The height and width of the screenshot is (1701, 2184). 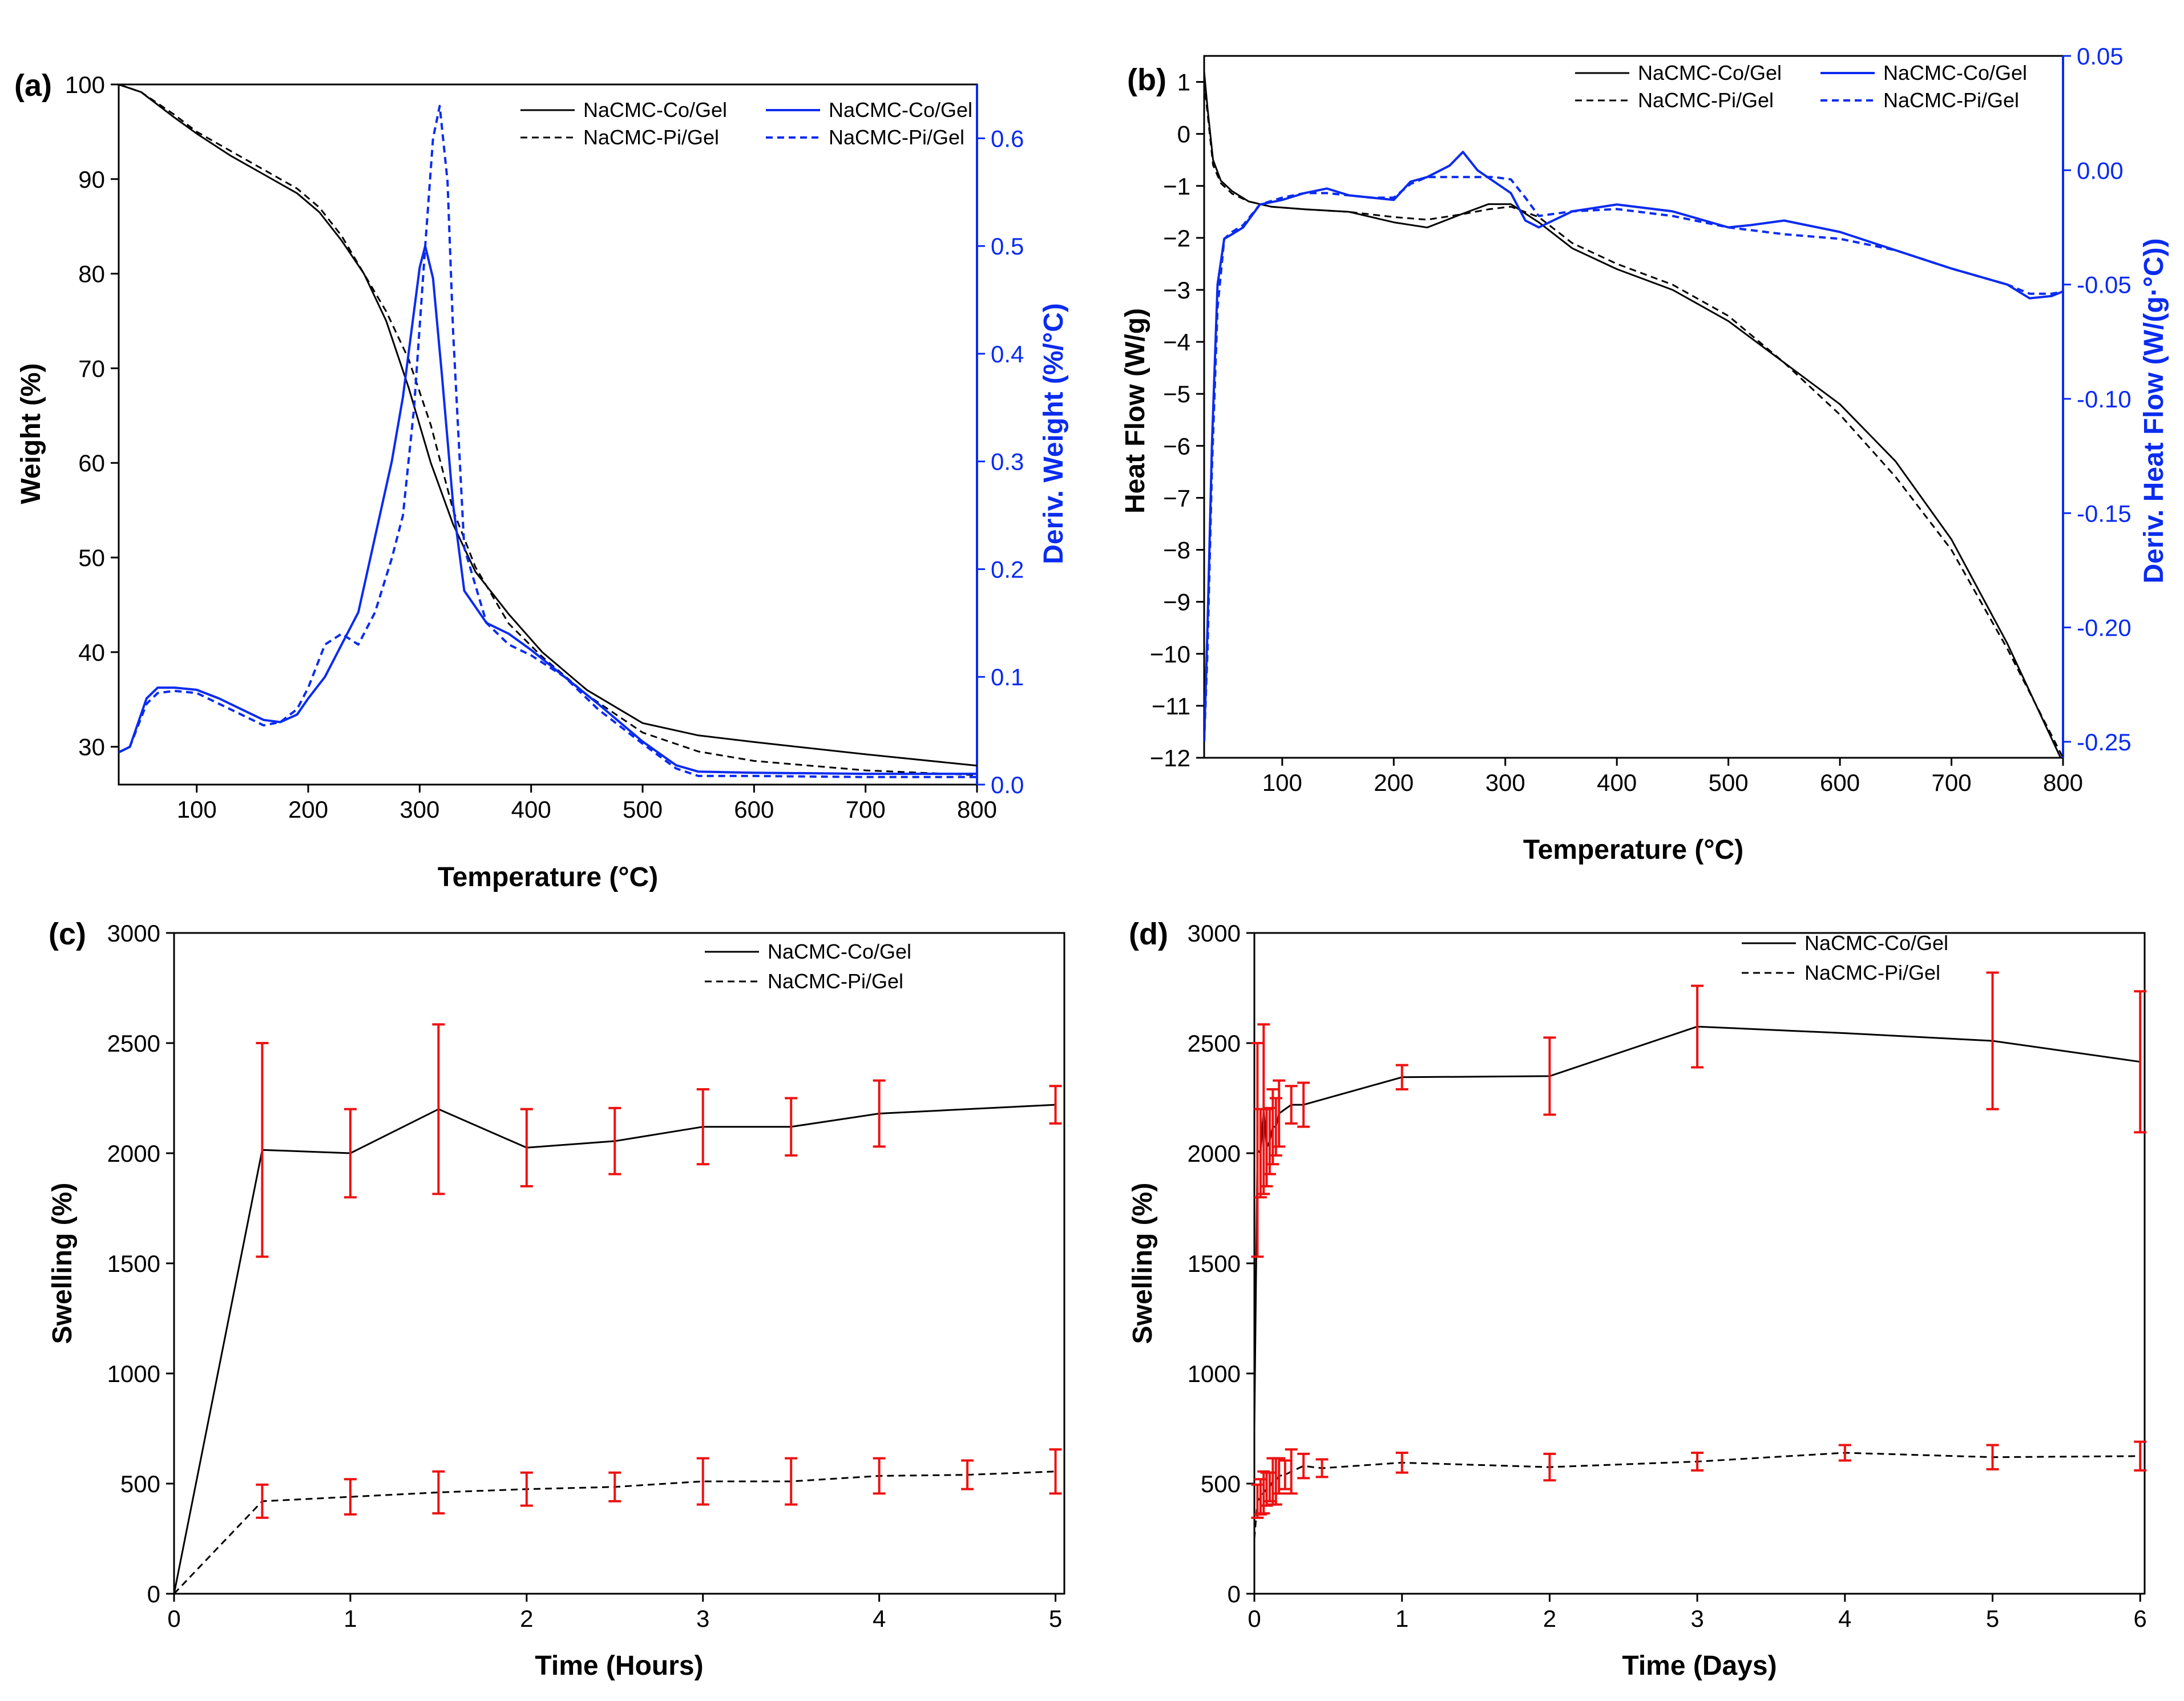 I want to click on y-tick-label: 2000, so click(x=133, y=1153).